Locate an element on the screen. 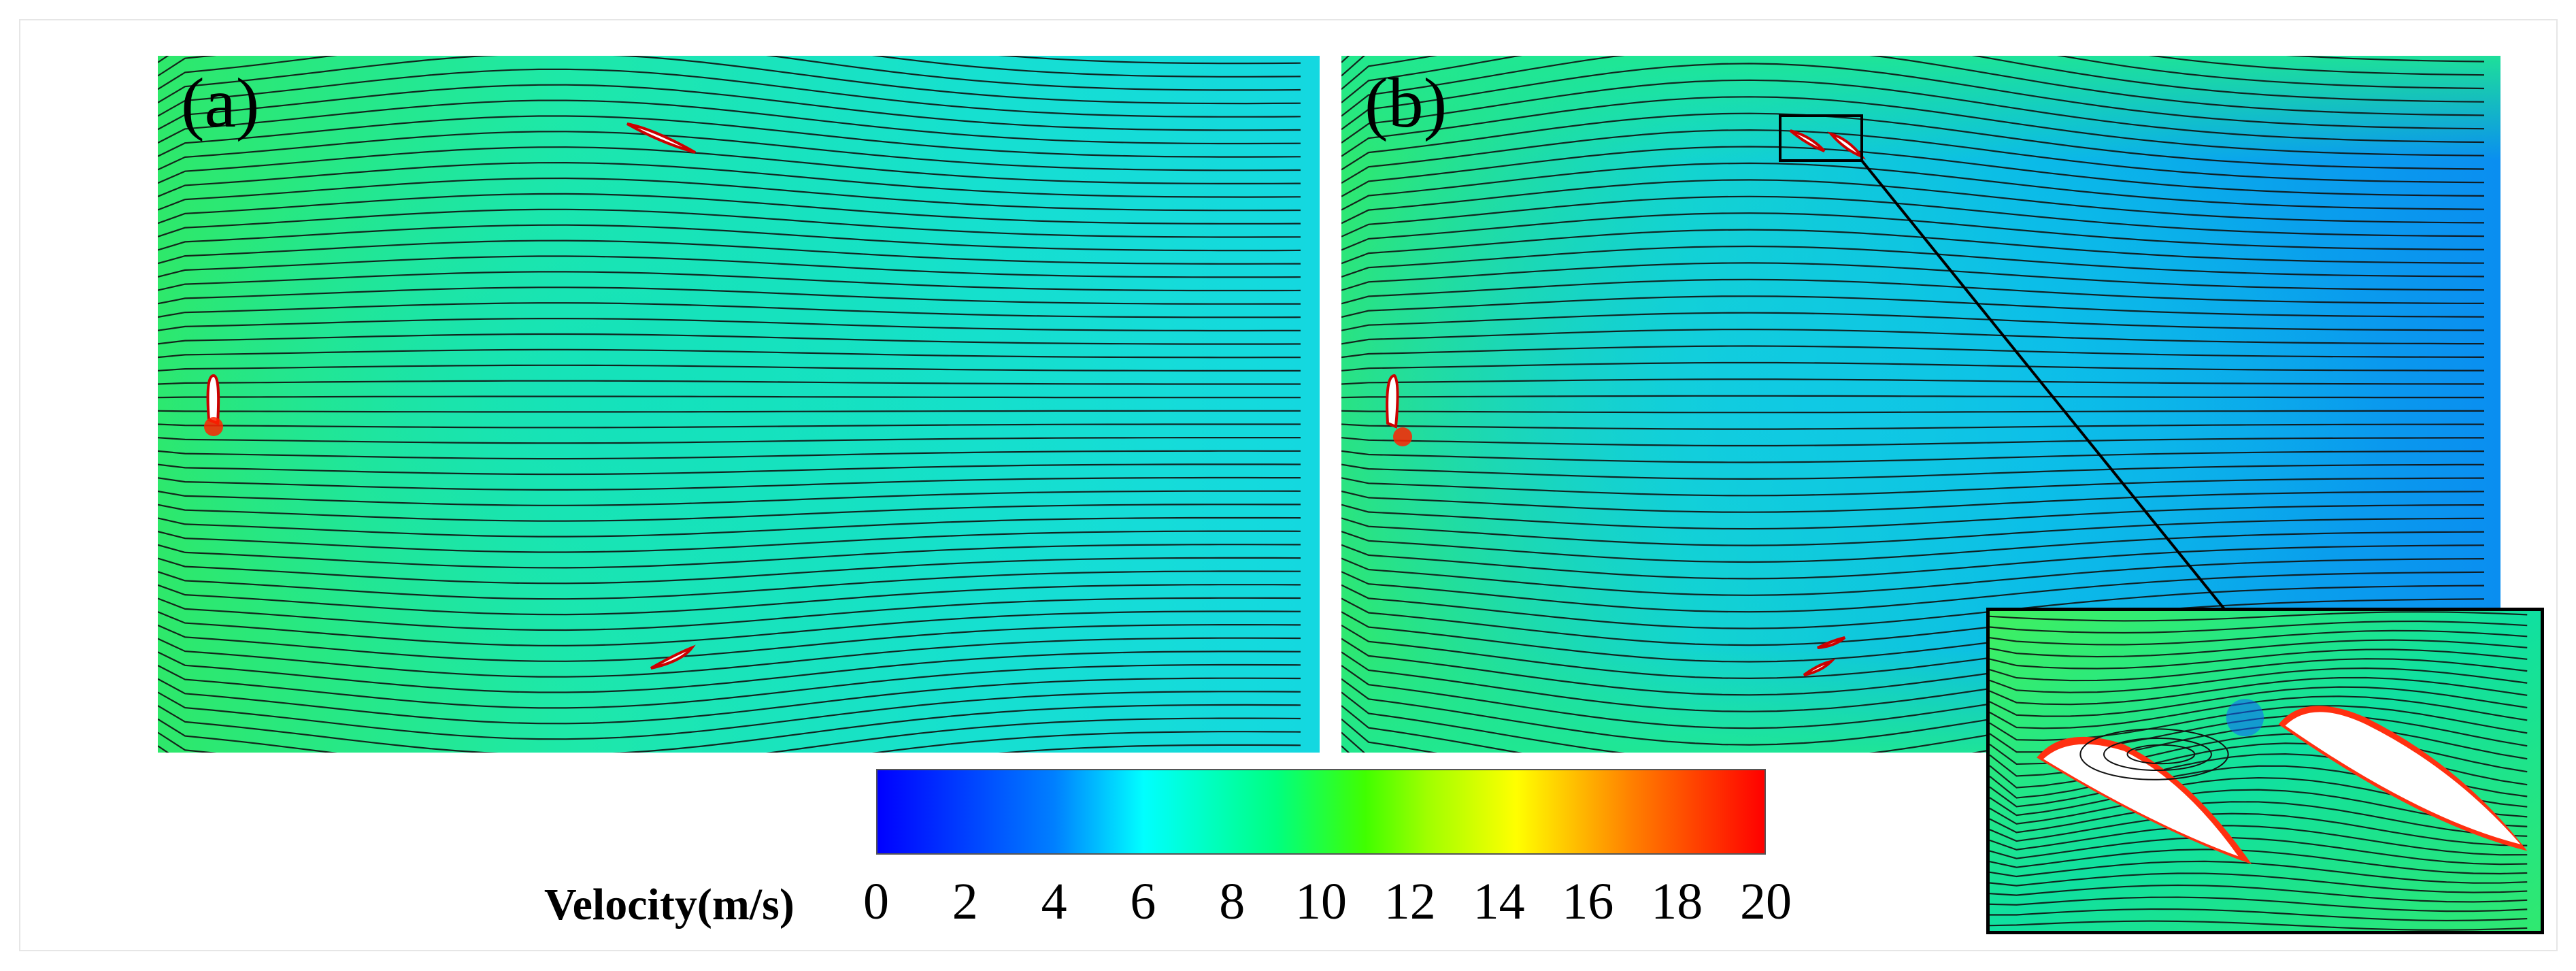  colorbar-tick-label: 14 is located at coordinates (1499, 901).